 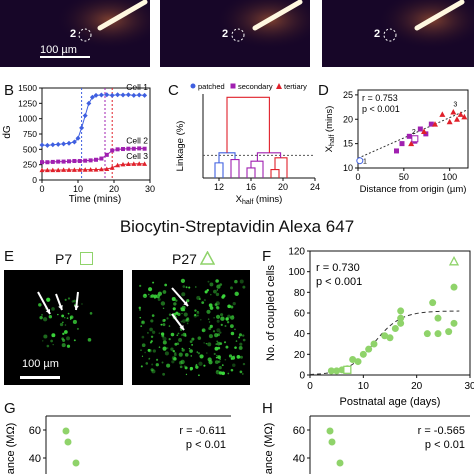 What do you see at coordinates (206, 445) in the screenshot?
I see `stat-p: p < 0.01` at bounding box center [206, 445].